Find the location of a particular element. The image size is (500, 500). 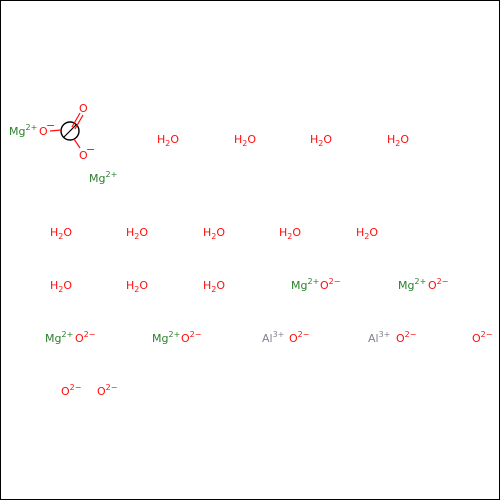

carbon-atom is located at coordinates (70, 131).